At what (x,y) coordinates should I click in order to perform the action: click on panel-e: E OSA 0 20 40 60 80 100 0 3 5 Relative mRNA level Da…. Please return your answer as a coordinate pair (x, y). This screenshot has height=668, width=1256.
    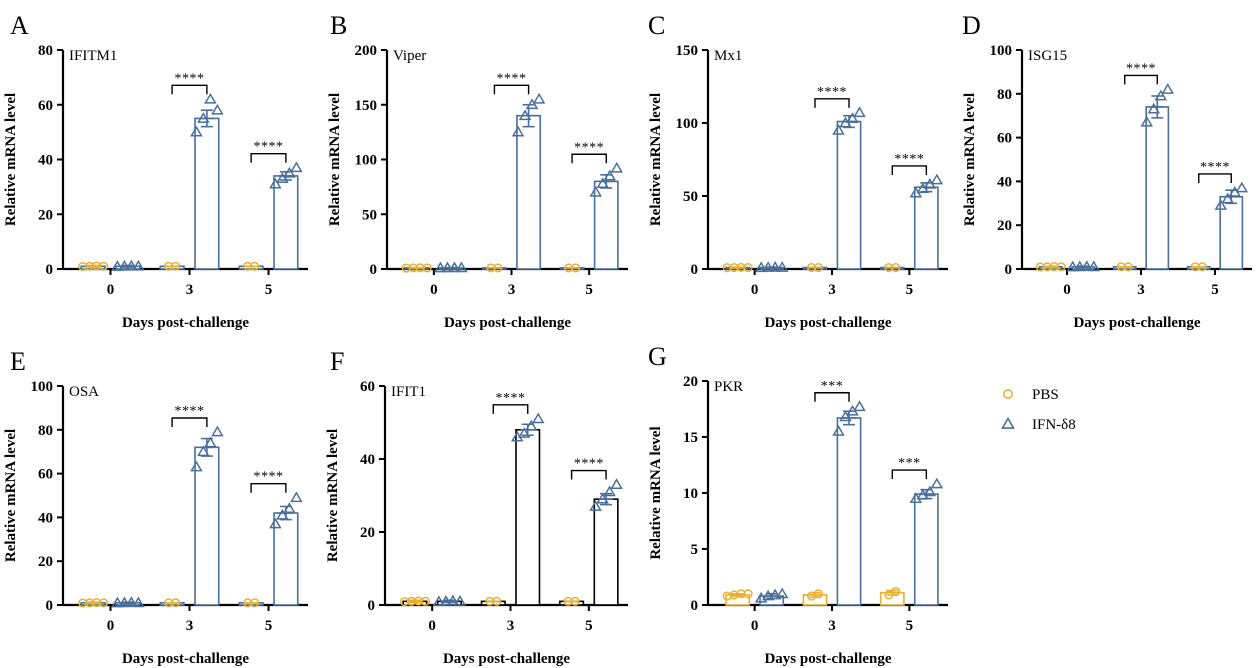
    Looking at the image, I should click on (155, 507).